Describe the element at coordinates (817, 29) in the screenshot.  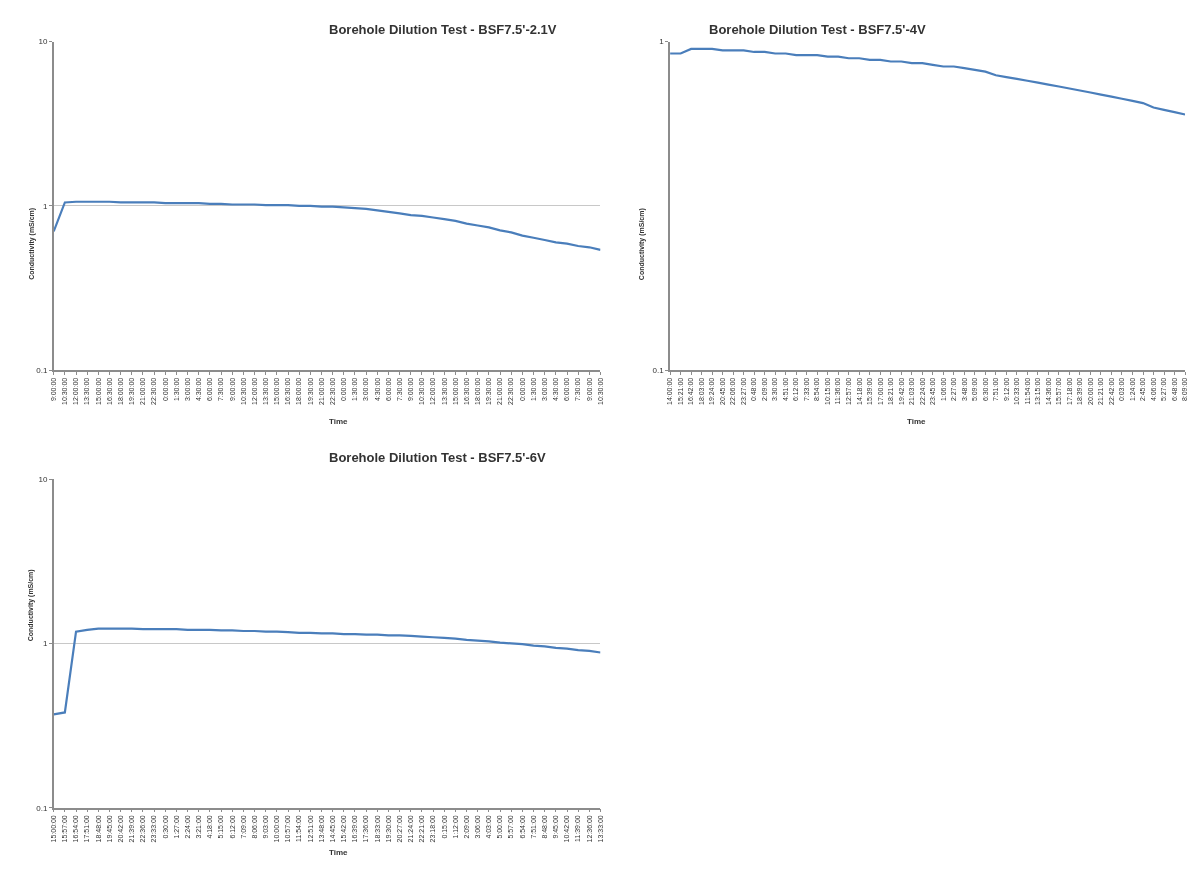
I see `chart-title: Borehole Dilution Test - BSF7.5'-4V` at that location.